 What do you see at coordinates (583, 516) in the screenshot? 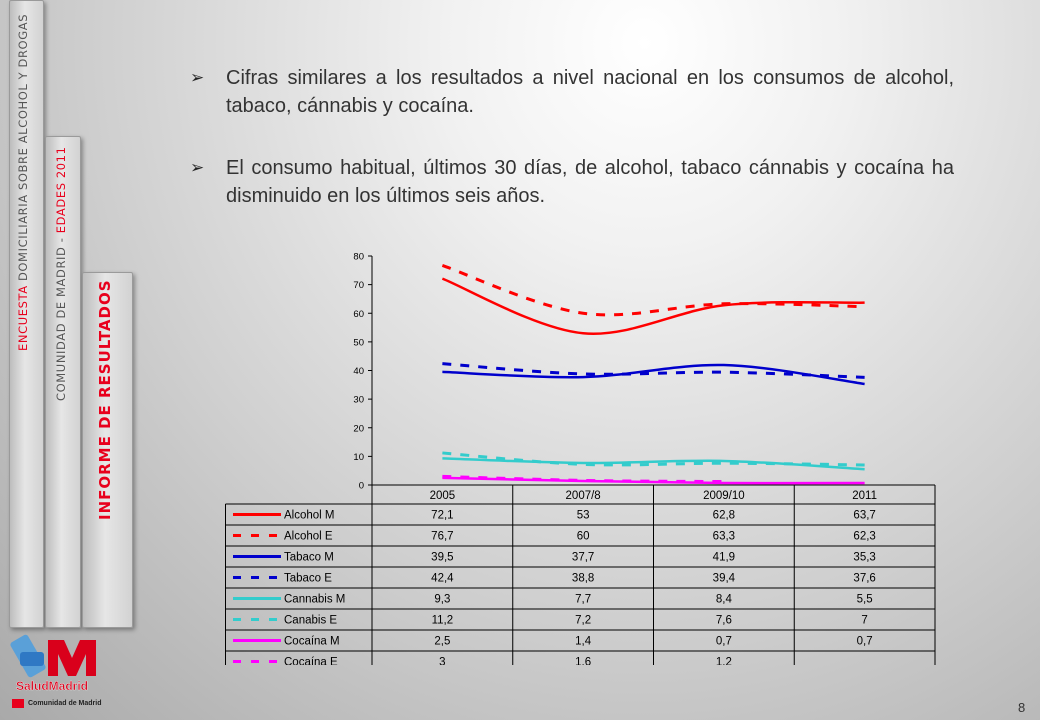
I see `data-label: 53` at bounding box center [583, 516].